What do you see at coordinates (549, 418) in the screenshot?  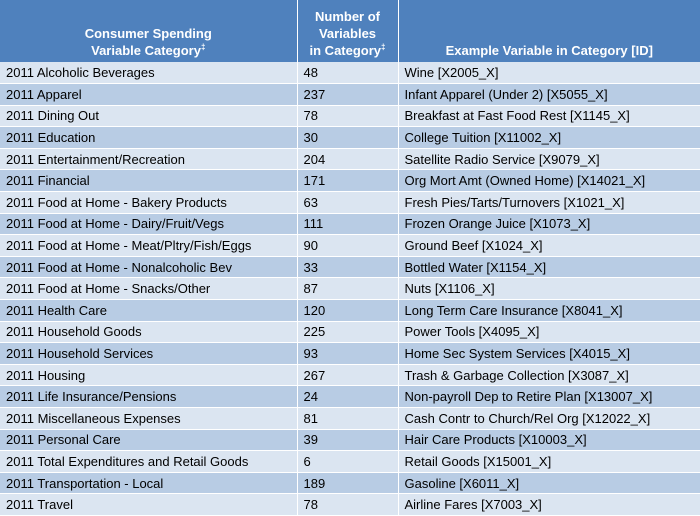 I see `example-cell: Cash Contr to Church/Rel Org [X12022_X]` at bounding box center [549, 418].